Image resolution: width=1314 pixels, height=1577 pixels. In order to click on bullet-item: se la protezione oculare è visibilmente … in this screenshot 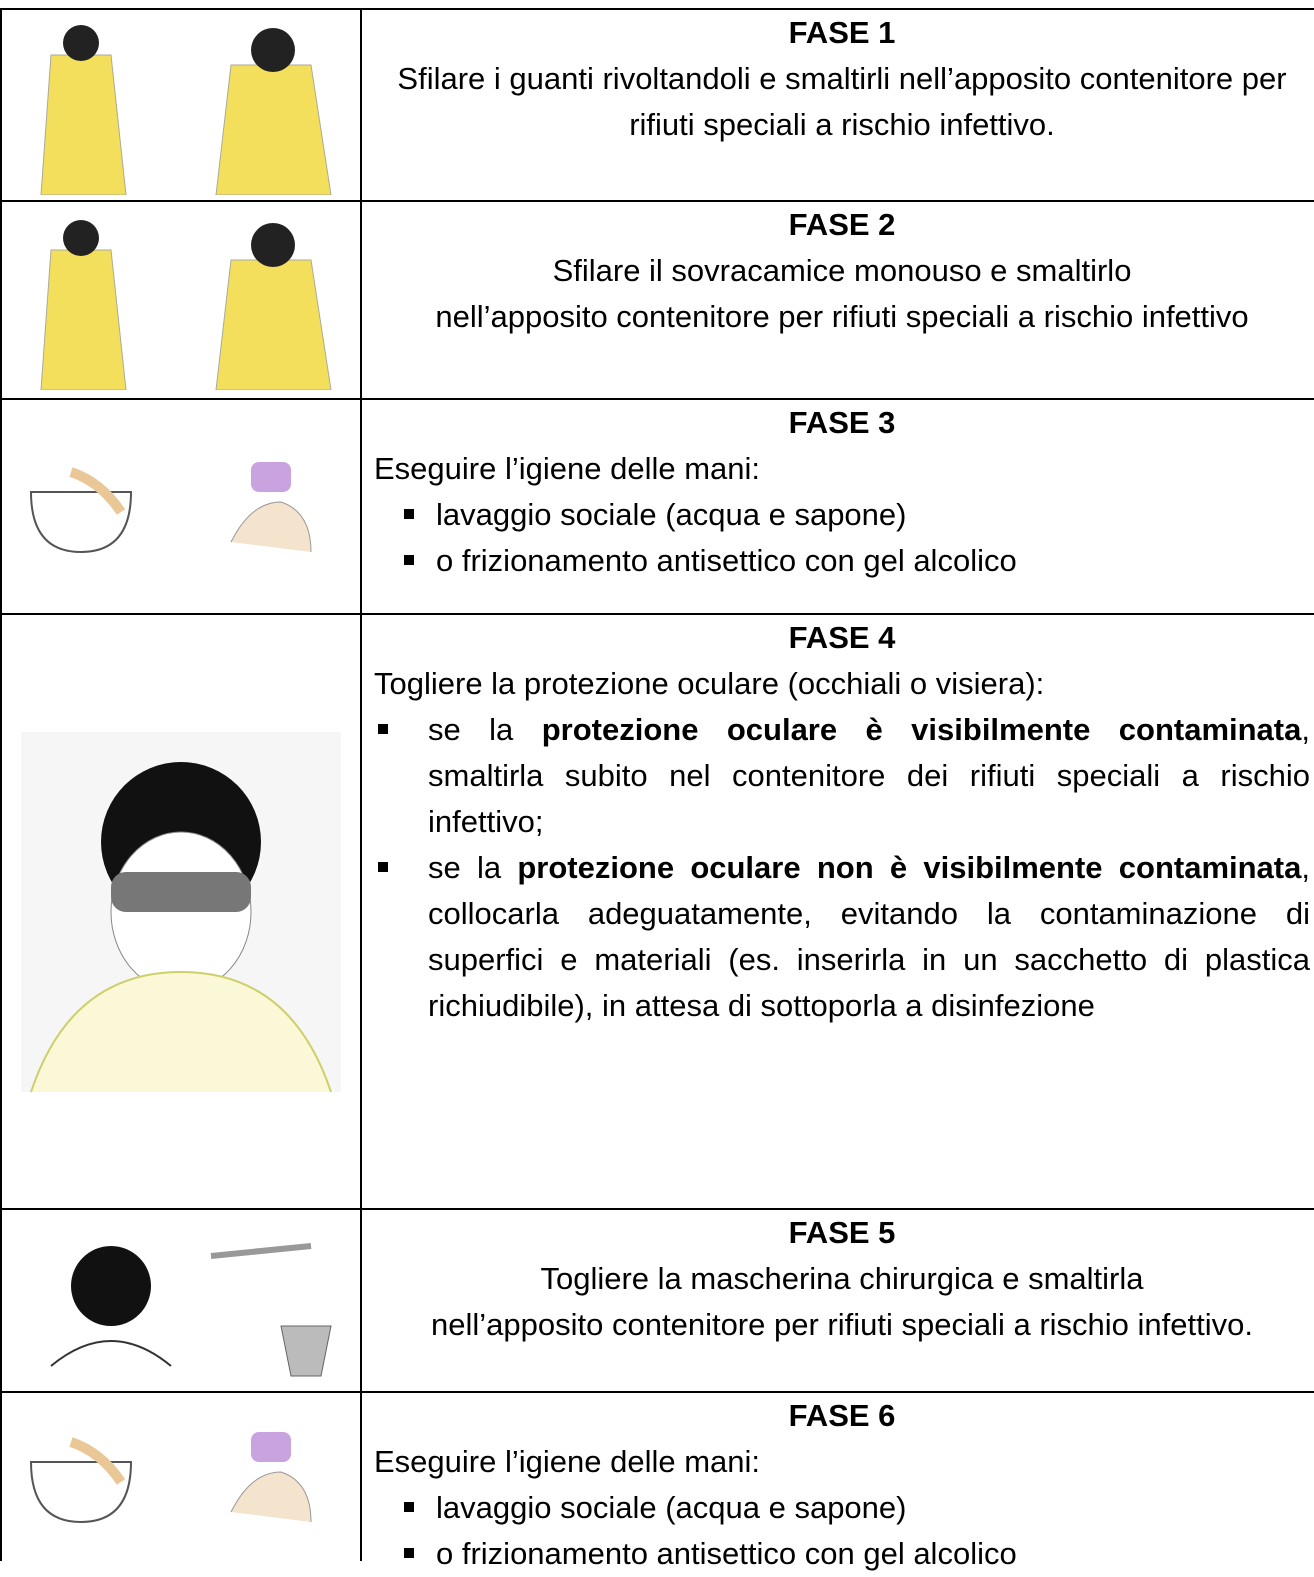, I will do `click(842, 776)`.